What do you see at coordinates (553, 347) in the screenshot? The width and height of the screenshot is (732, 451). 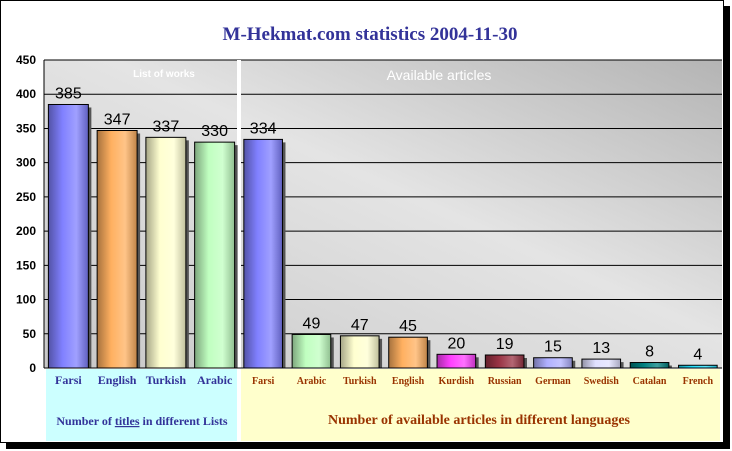 I see `data-label: 15` at bounding box center [553, 347].